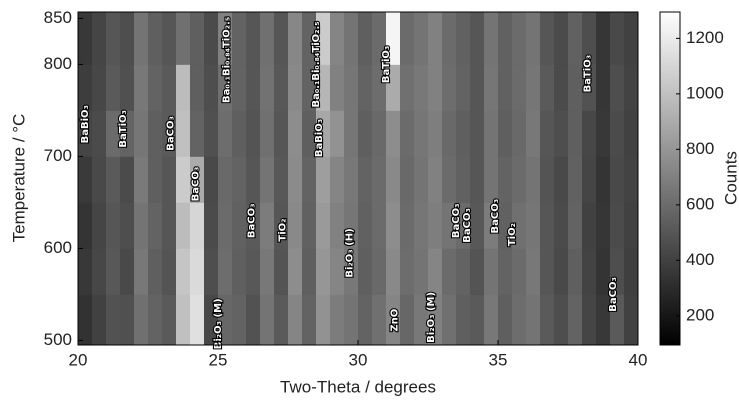  What do you see at coordinates (705, 92) in the screenshot?
I see `colorbar-tick-label: 1000` at bounding box center [705, 92].